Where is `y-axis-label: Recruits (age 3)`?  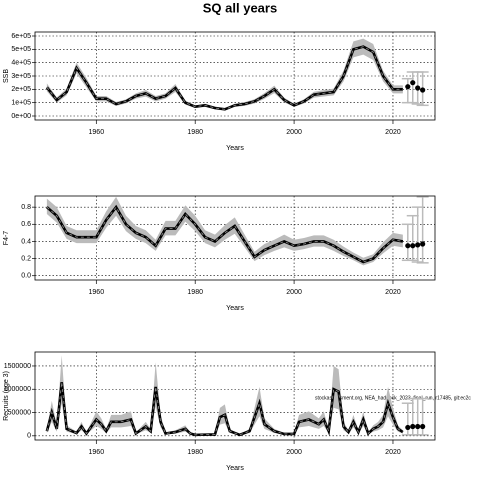 y-axis-label: Recruits (age 3) is located at coordinates (6, 396).